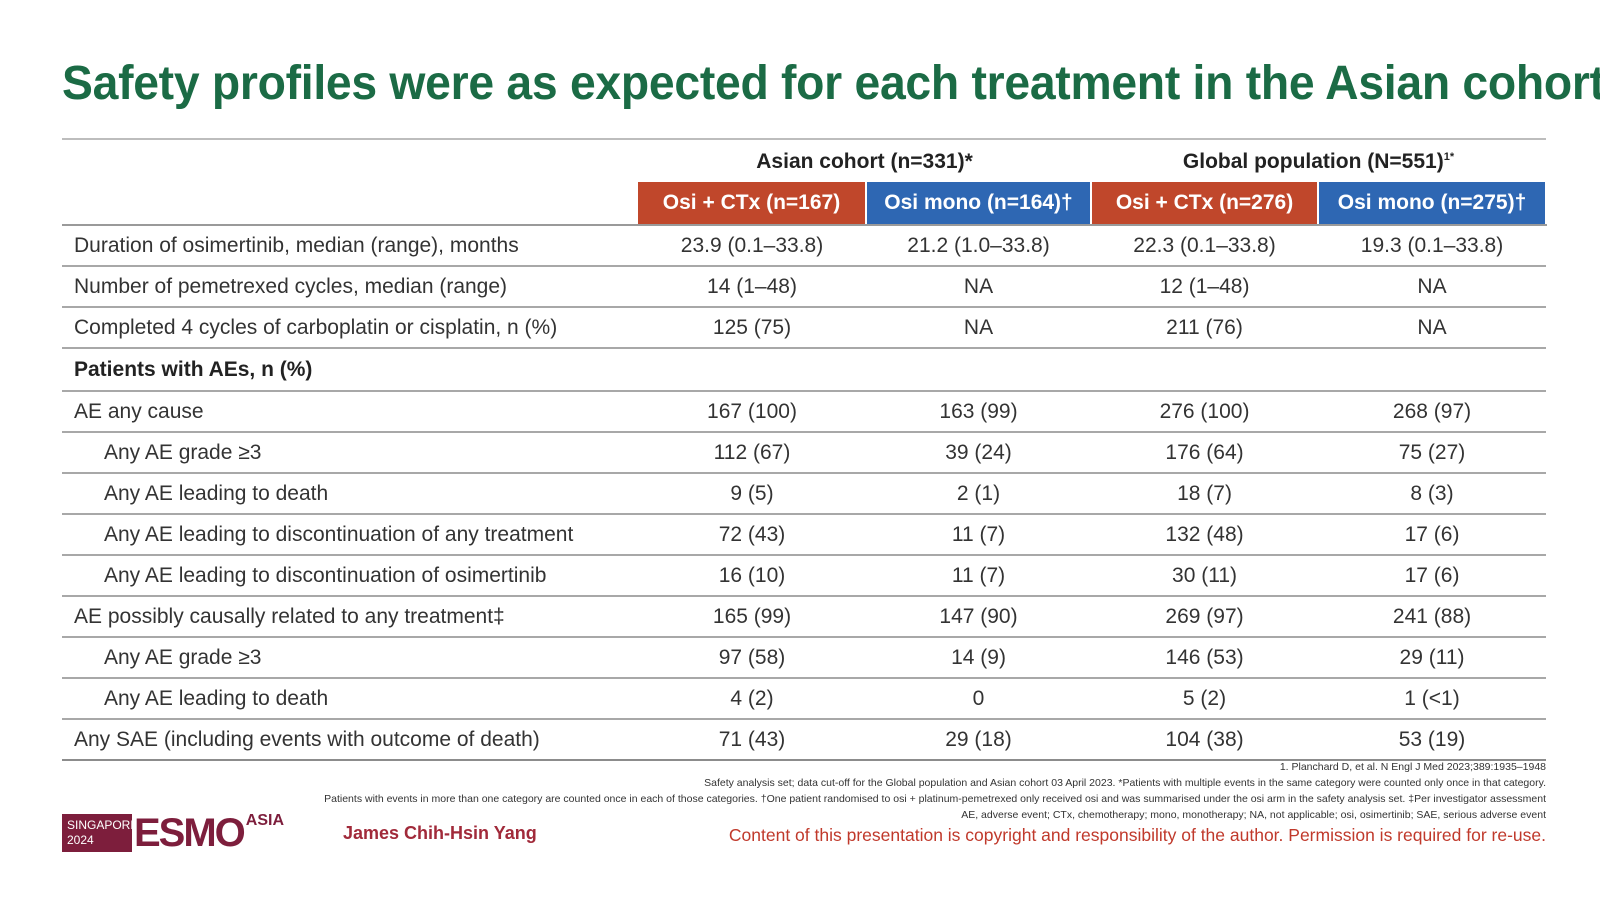 Image resolution: width=1600 pixels, height=900 pixels. Describe the element at coordinates (100, 833) in the screenshot. I see `logo-city-box: SINGAPORE 2024` at that location.